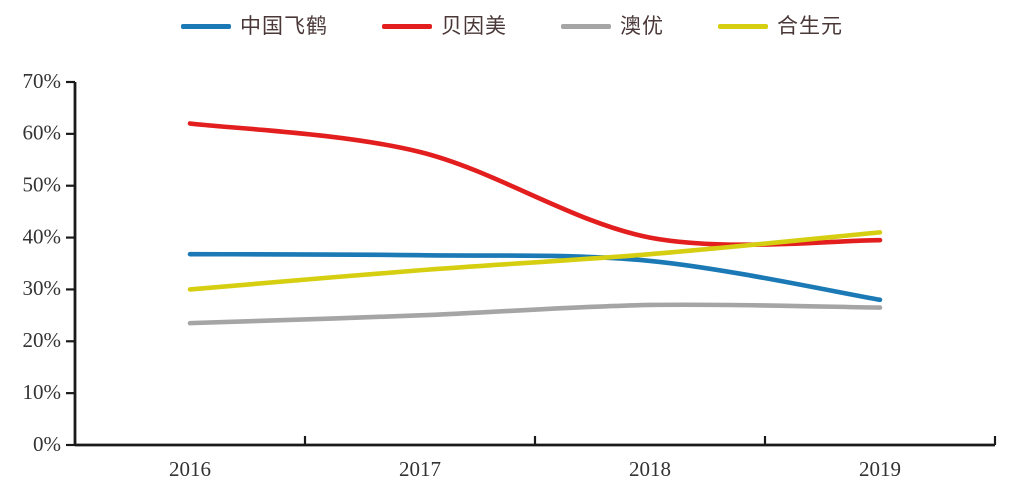  I want to click on chart-legend: 中国飞鹤 贝因美 澳优 合生元, so click(512, 26).